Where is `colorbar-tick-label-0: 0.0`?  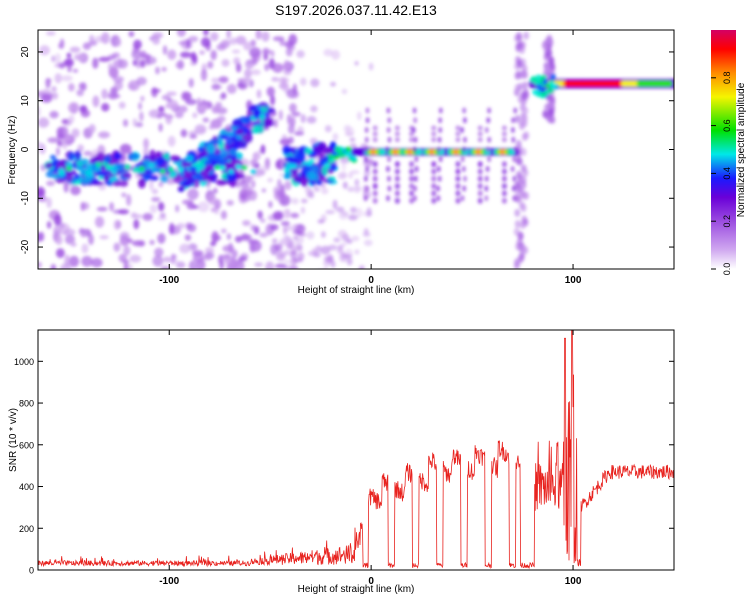 colorbar-tick-label-0: 0.0 is located at coordinates (727, 269).